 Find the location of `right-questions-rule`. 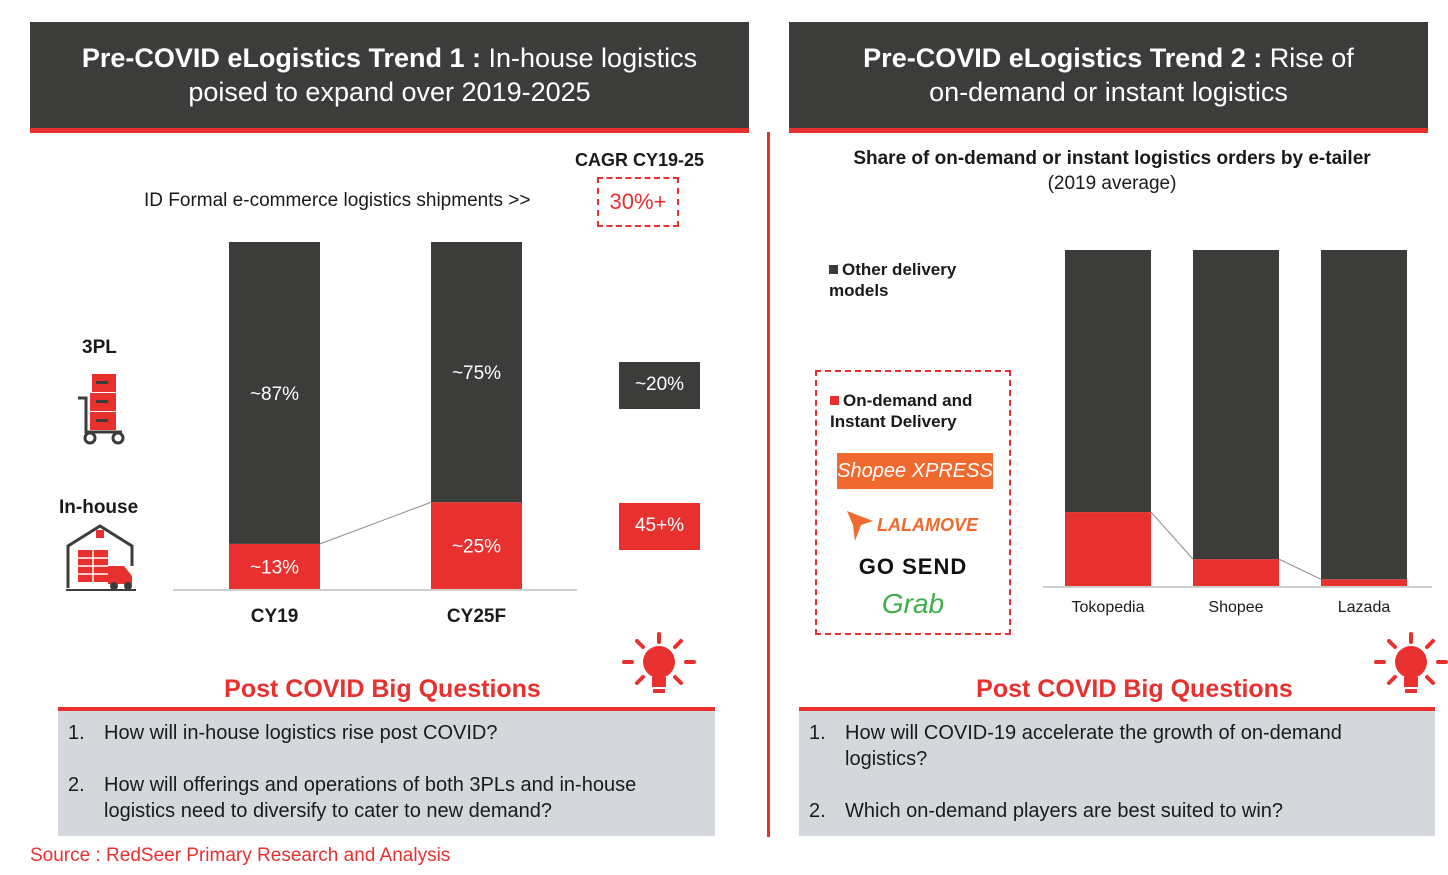

right-questions-rule is located at coordinates (1117, 709).